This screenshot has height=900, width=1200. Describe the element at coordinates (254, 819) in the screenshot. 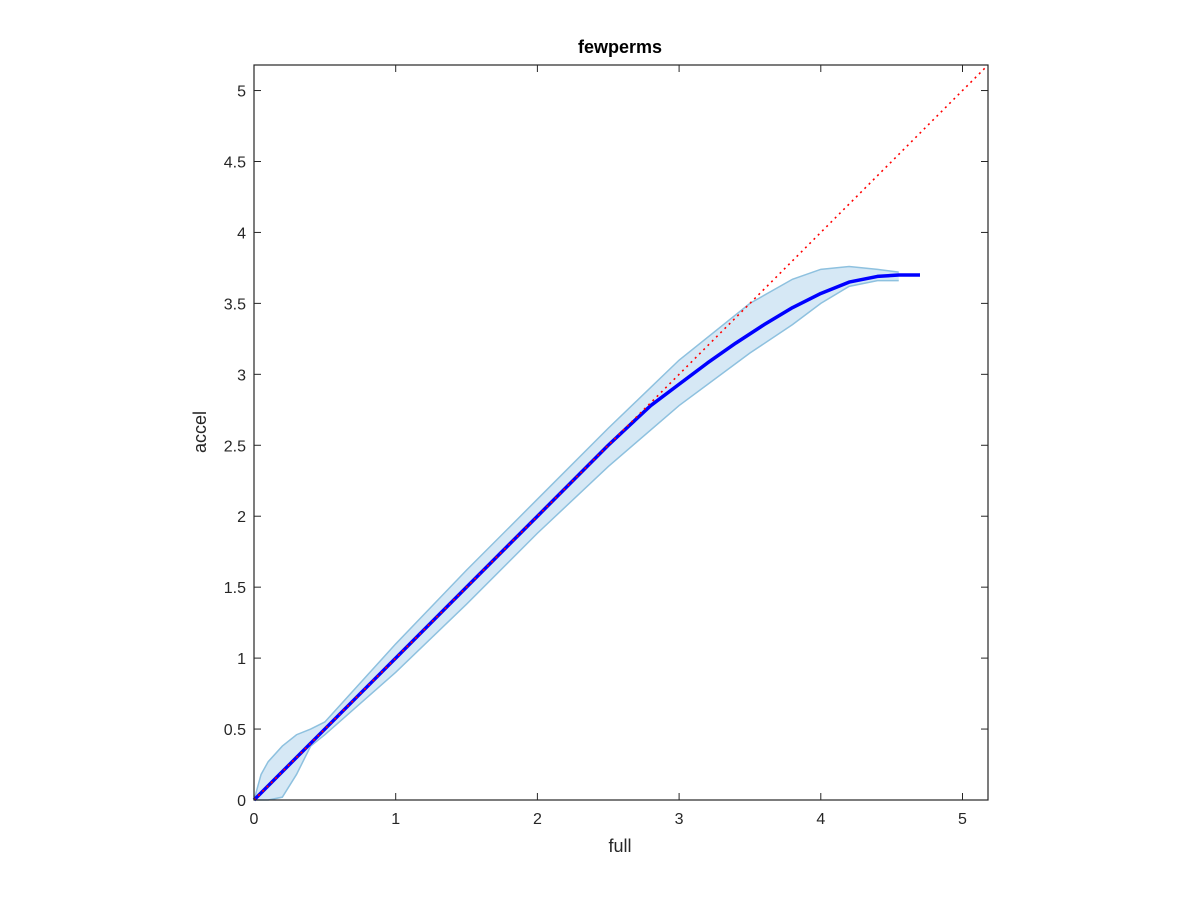

I see `x-tick-label: 0` at that location.